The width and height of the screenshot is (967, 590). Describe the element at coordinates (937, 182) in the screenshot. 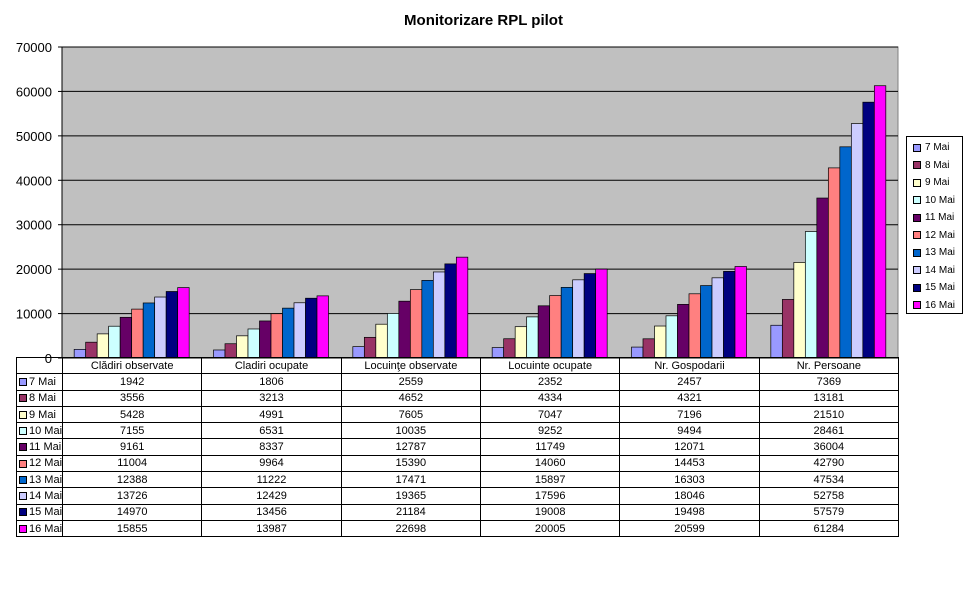

I see `legend-label: 9 Mai` at that location.